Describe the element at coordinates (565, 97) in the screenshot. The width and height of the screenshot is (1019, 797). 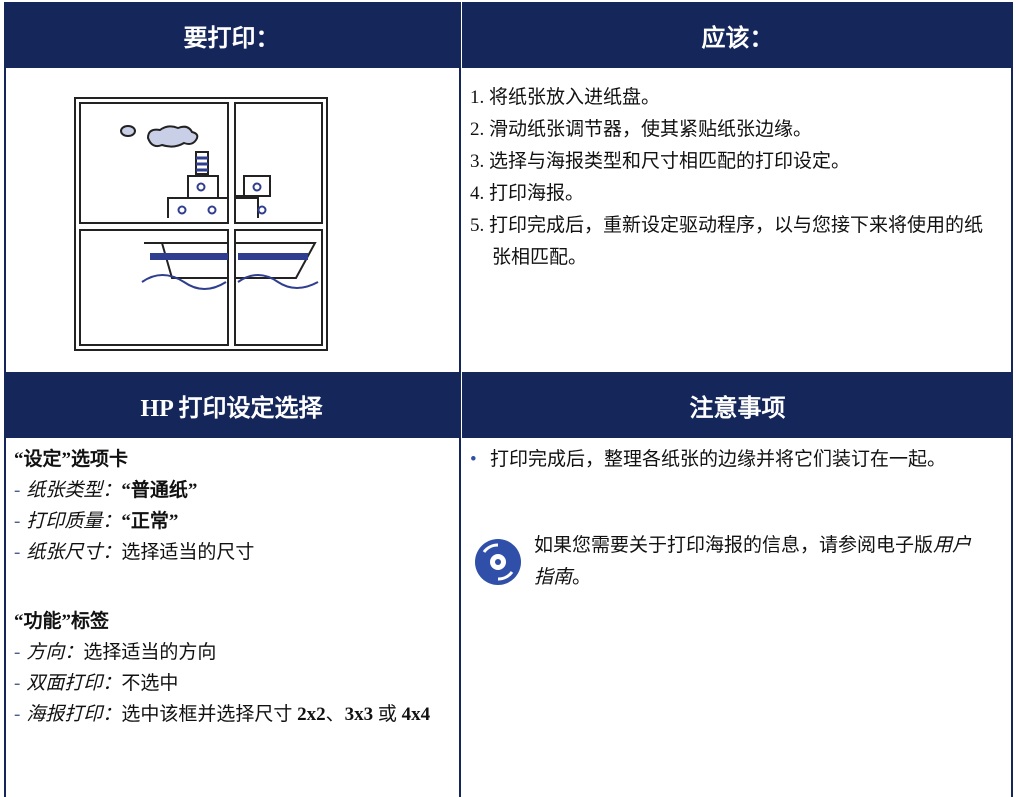
I see `step: 1. 将纸张放入进纸盘。` at that location.